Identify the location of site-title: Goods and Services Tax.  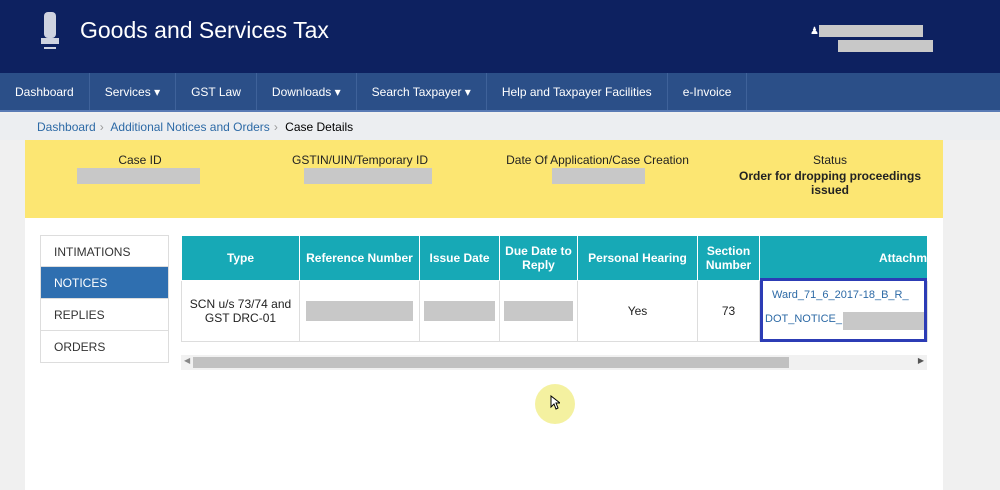
(204, 30).